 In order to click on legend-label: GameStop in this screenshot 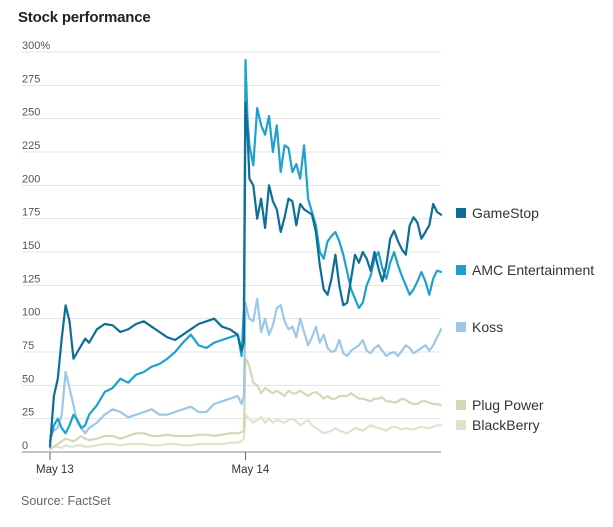, I will do `click(505, 213)`.